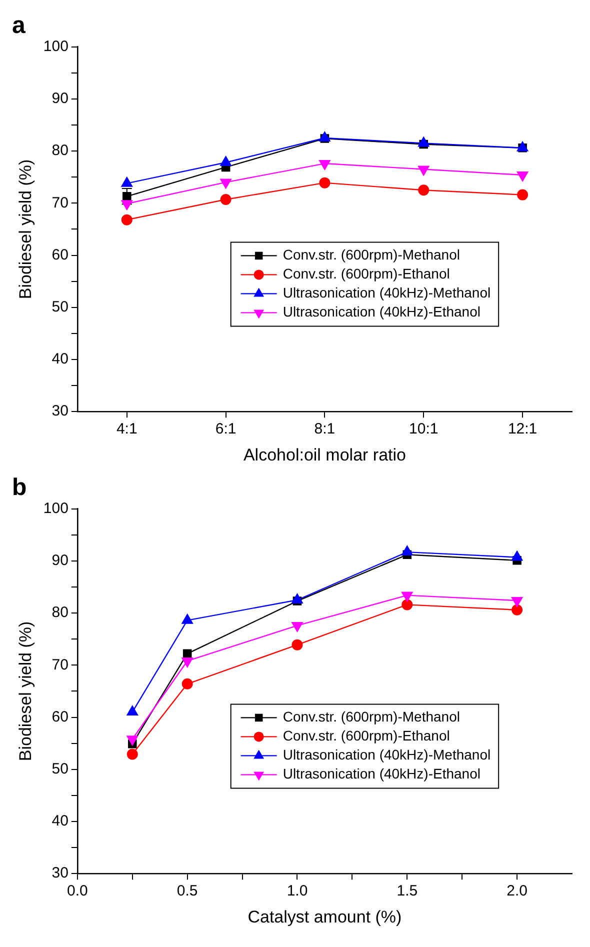  What do you see at coordinates (523, 429) in the screenshot?
I see `x-tick-label: 12:1` at bounding box center [523, 429].